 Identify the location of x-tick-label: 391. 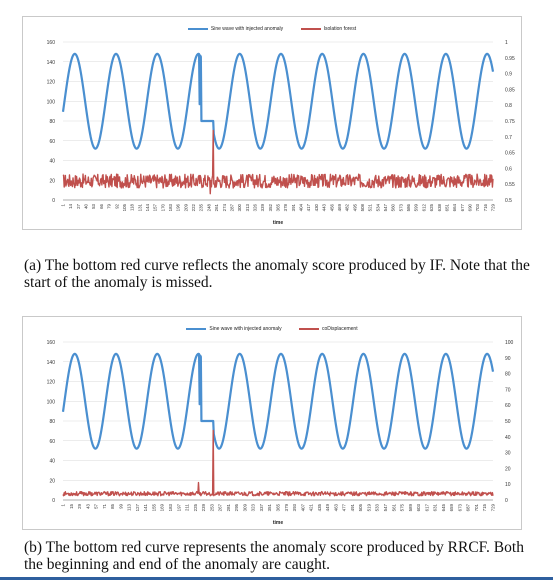
(293, 207).